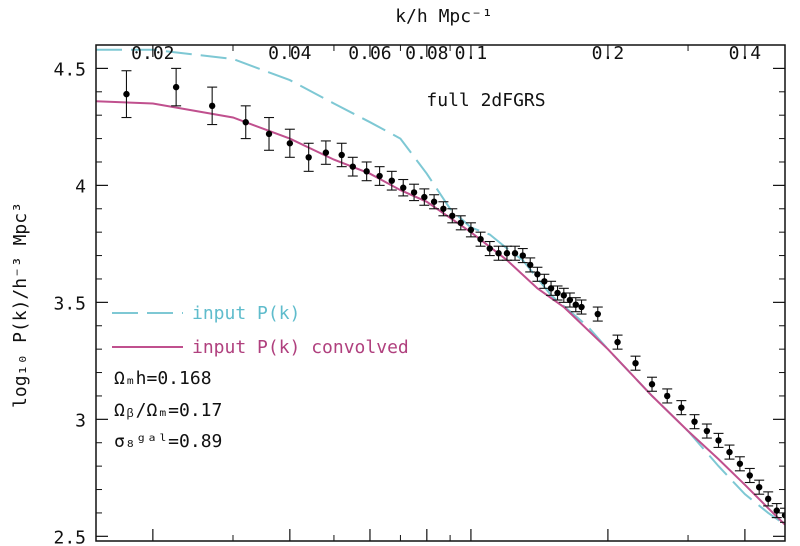  Describe the element at coordinates (246, 313) in the screenshot. I see `legend-label-input: input P(k)` at that location.